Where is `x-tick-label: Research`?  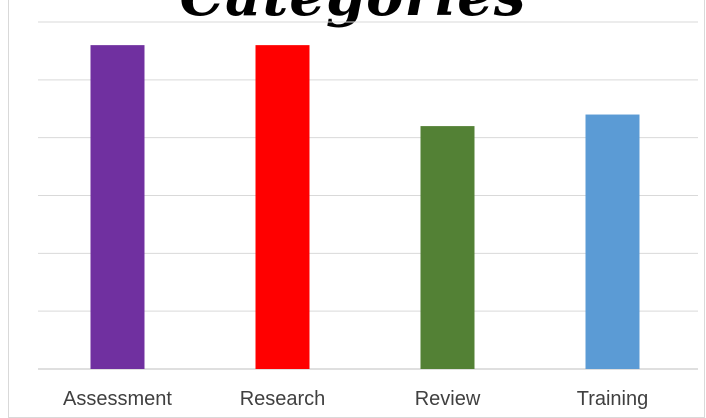
x-tick-label: Research is located at coordinates (283, 399).